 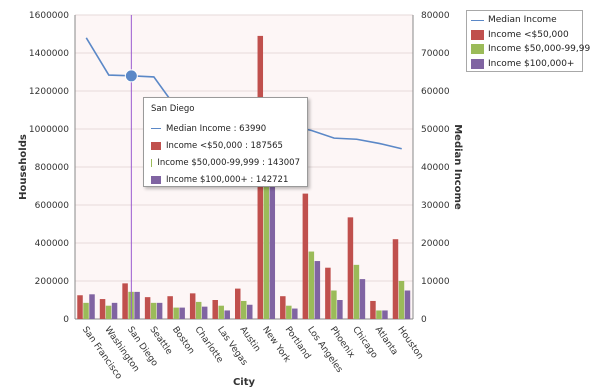 What do you see at coordinates (156, 128) in the screenshot?
I see `tooltip-line-swatch` at bounding box center [156, 128].